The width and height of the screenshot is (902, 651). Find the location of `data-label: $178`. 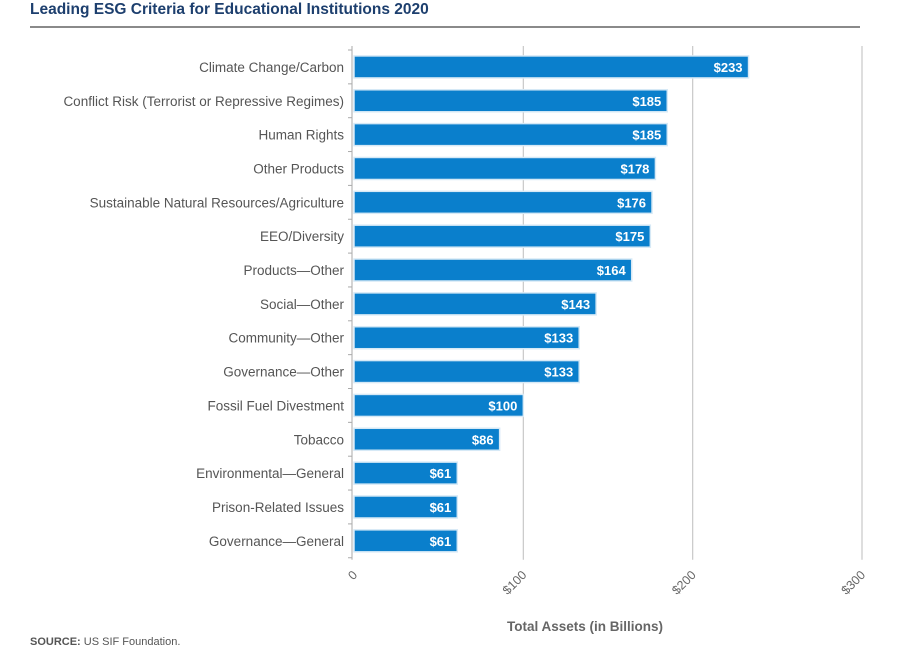

data-label: $178 is located at coordinates (634, 168).